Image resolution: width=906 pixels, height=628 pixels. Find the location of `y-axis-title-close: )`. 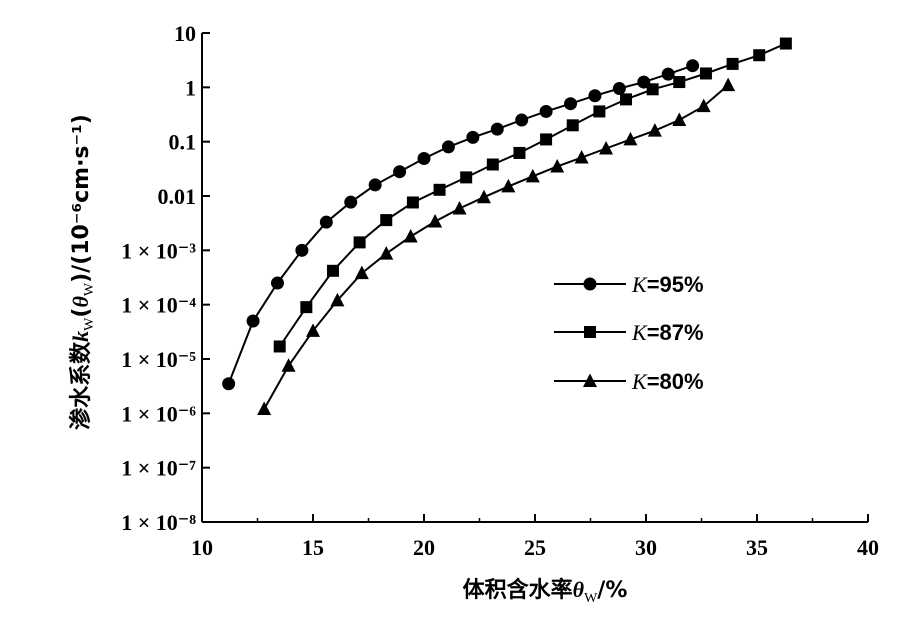

y-axis-title-close: ) is located at coordinates (81, 278).